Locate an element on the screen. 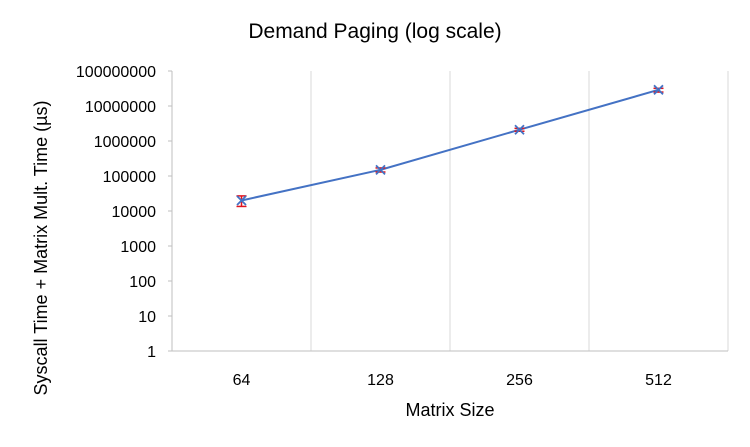 The image size is (750, 447). x-tick-label: 64 is located at coordinates (242, 380).